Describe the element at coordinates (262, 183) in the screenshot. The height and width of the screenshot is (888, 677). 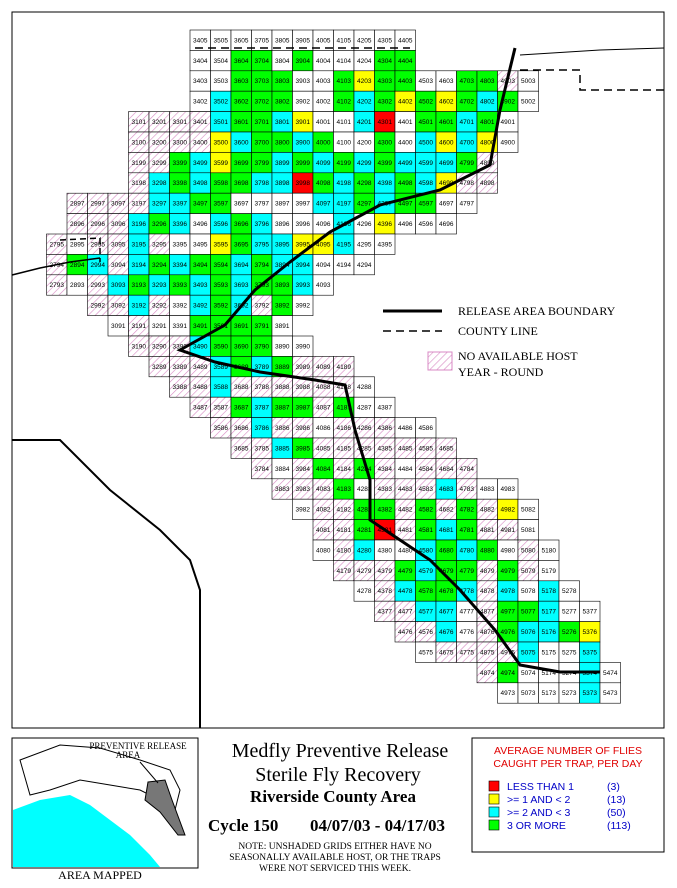
I see `cell-label: 3798` at that location.